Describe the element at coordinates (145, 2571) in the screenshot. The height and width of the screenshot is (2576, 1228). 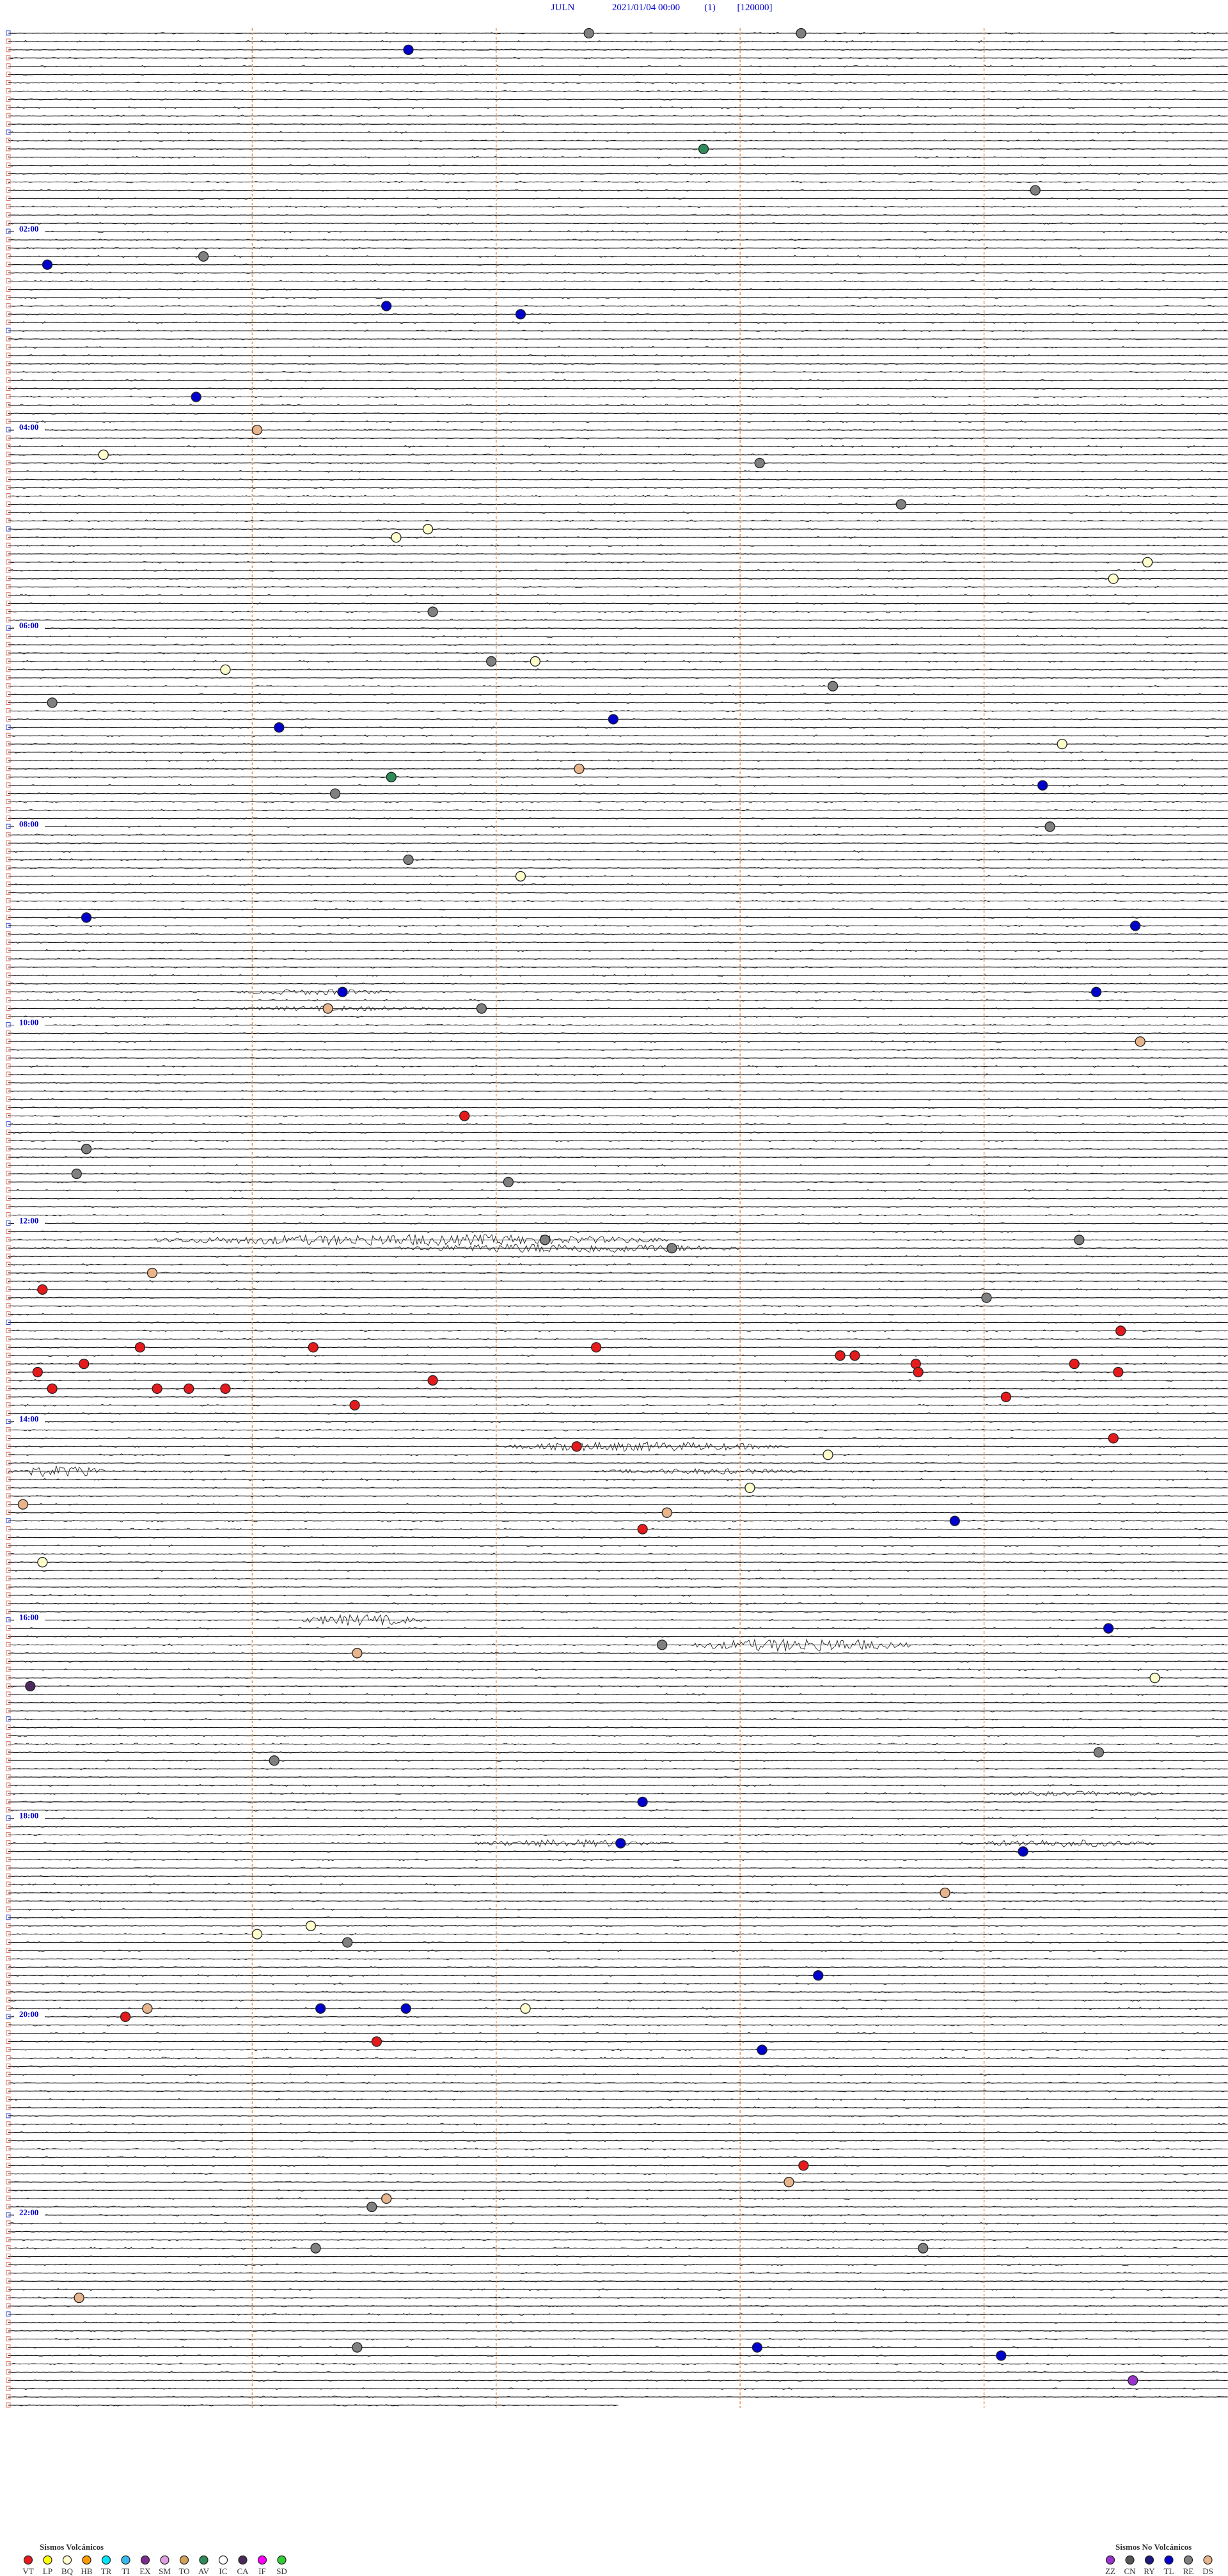
I see `legend-code: EX` at that location.